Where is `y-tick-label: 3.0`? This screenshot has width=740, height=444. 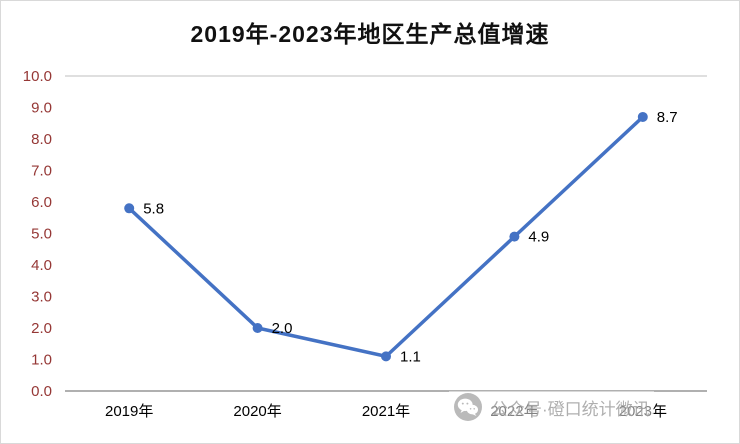
y-tick-label: 3.0 is located at coordinates (41, 297).